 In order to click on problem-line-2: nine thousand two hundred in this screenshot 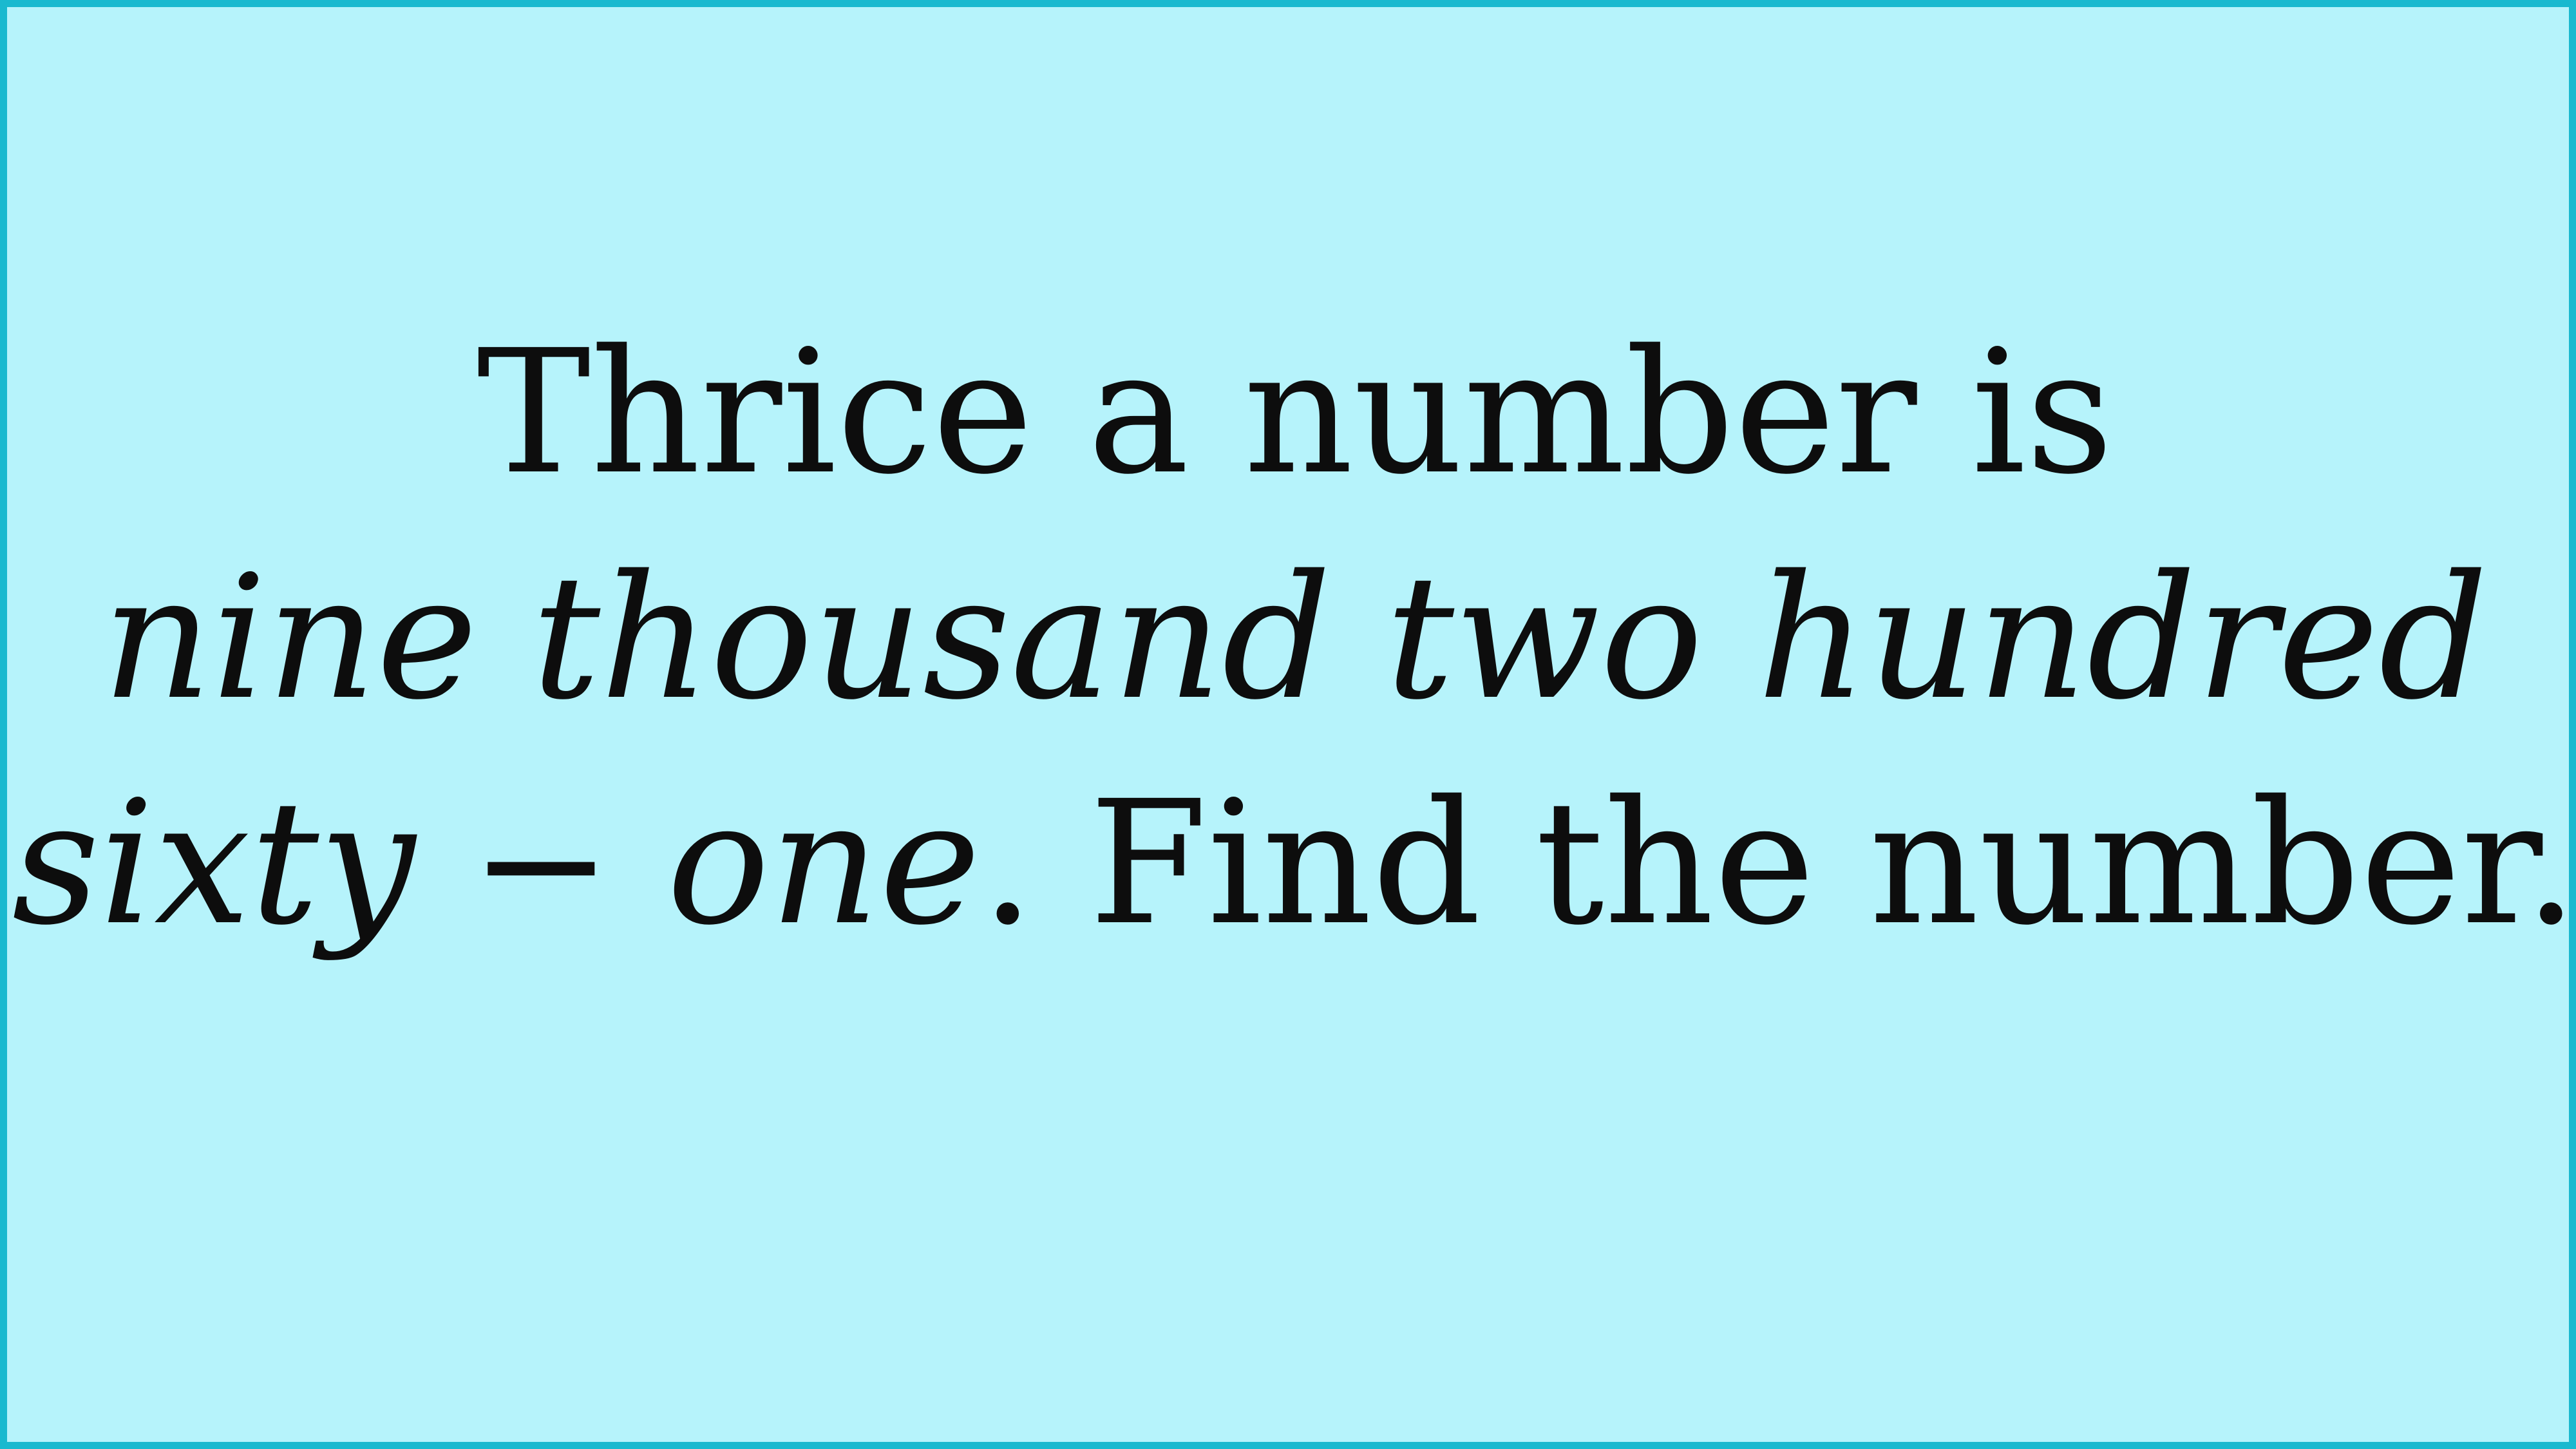, I will do `click(1295, 638)`.